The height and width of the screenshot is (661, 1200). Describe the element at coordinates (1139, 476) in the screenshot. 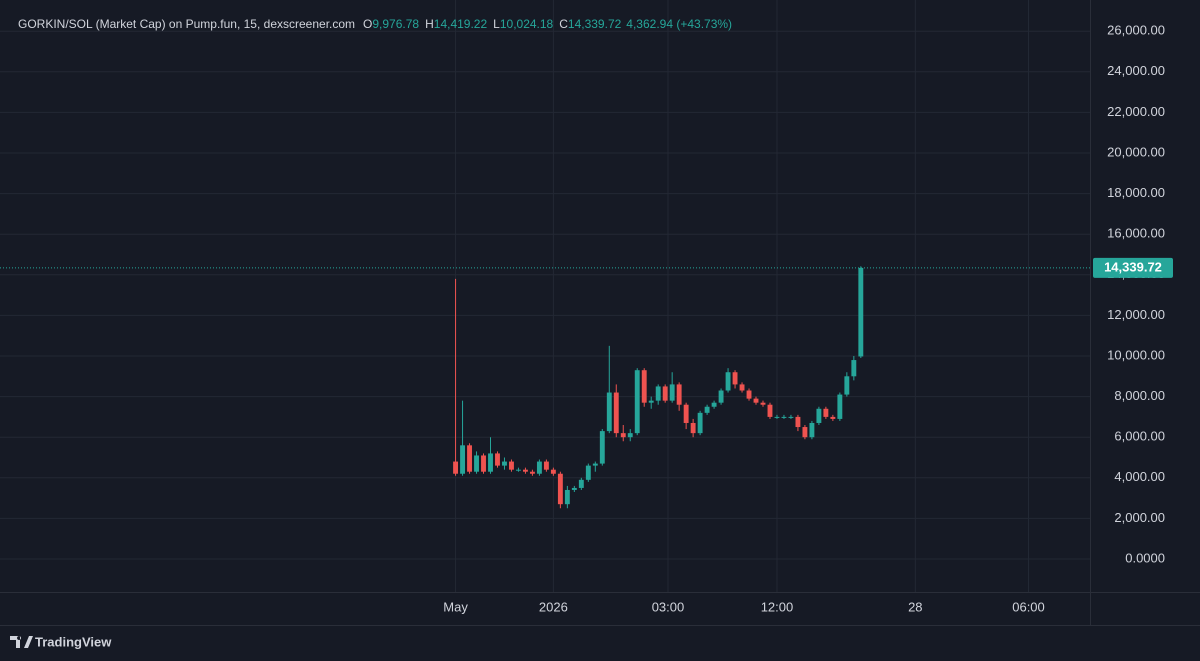

I see `y-tick-label: 4,000.00` at that location.